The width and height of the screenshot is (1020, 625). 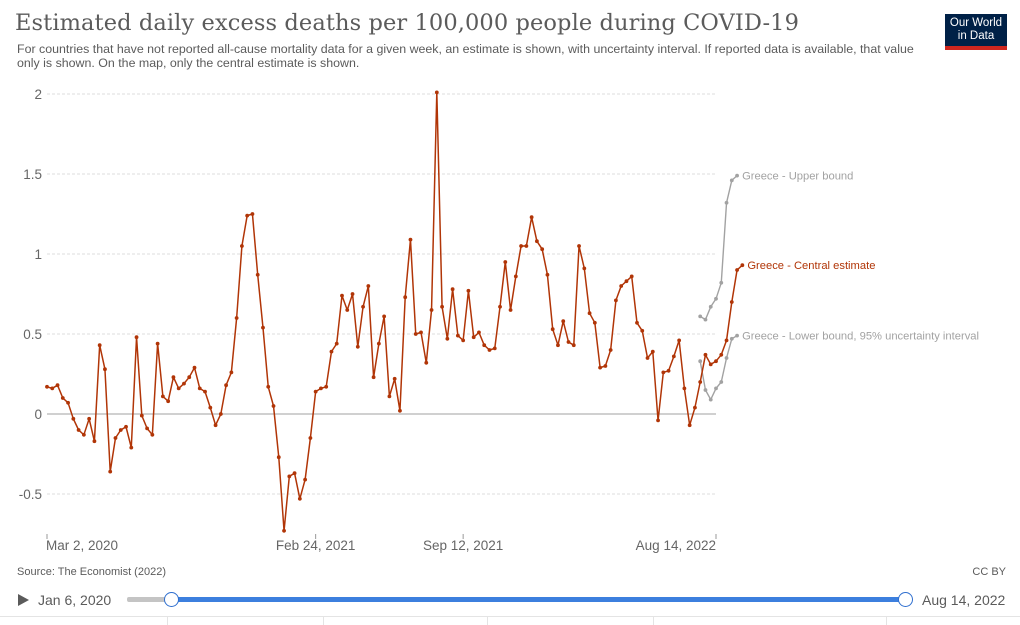 I want to click on timeline-start-handle, so click(x=171, y=599).